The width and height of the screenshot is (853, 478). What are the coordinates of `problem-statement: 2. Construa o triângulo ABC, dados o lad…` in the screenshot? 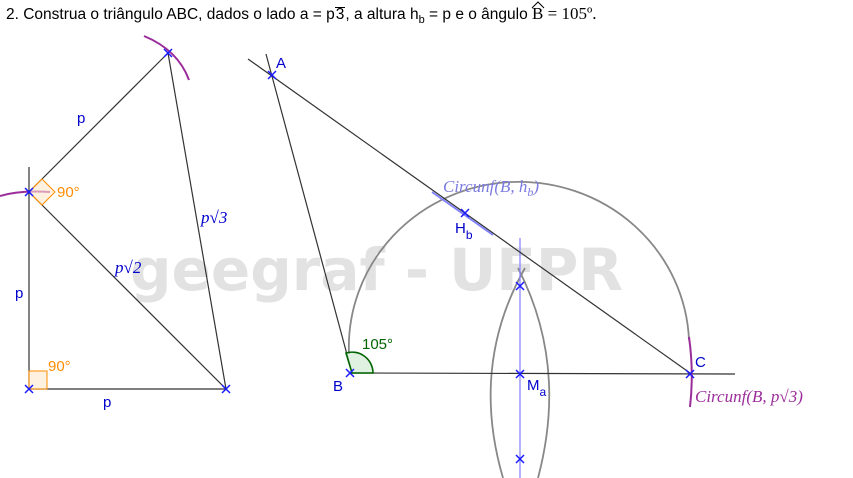 It's located at (301, 15).